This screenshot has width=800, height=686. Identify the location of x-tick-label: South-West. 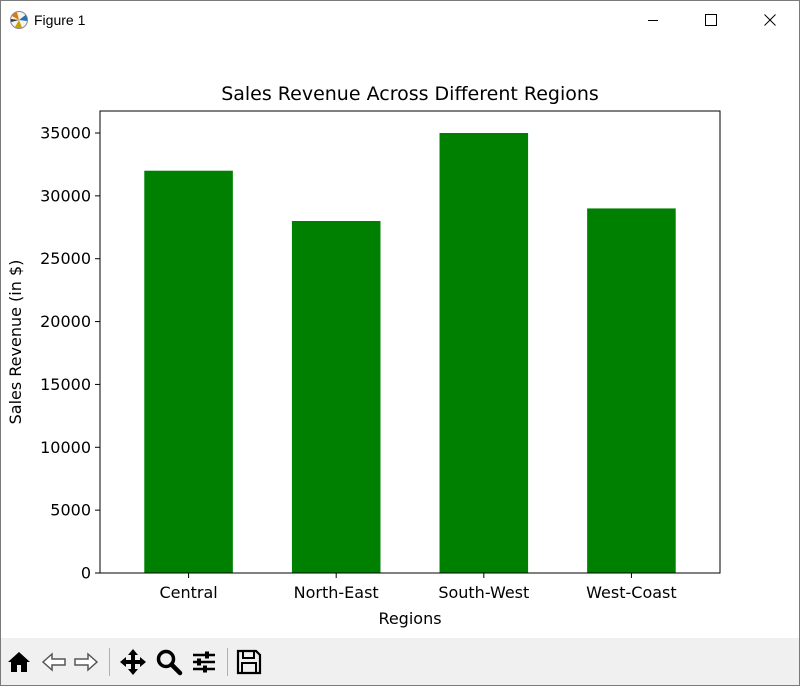
(483, 592).